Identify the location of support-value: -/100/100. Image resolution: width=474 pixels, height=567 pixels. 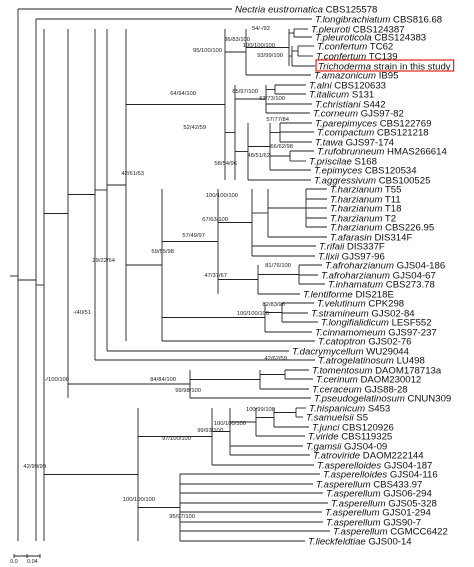
(57, 380).